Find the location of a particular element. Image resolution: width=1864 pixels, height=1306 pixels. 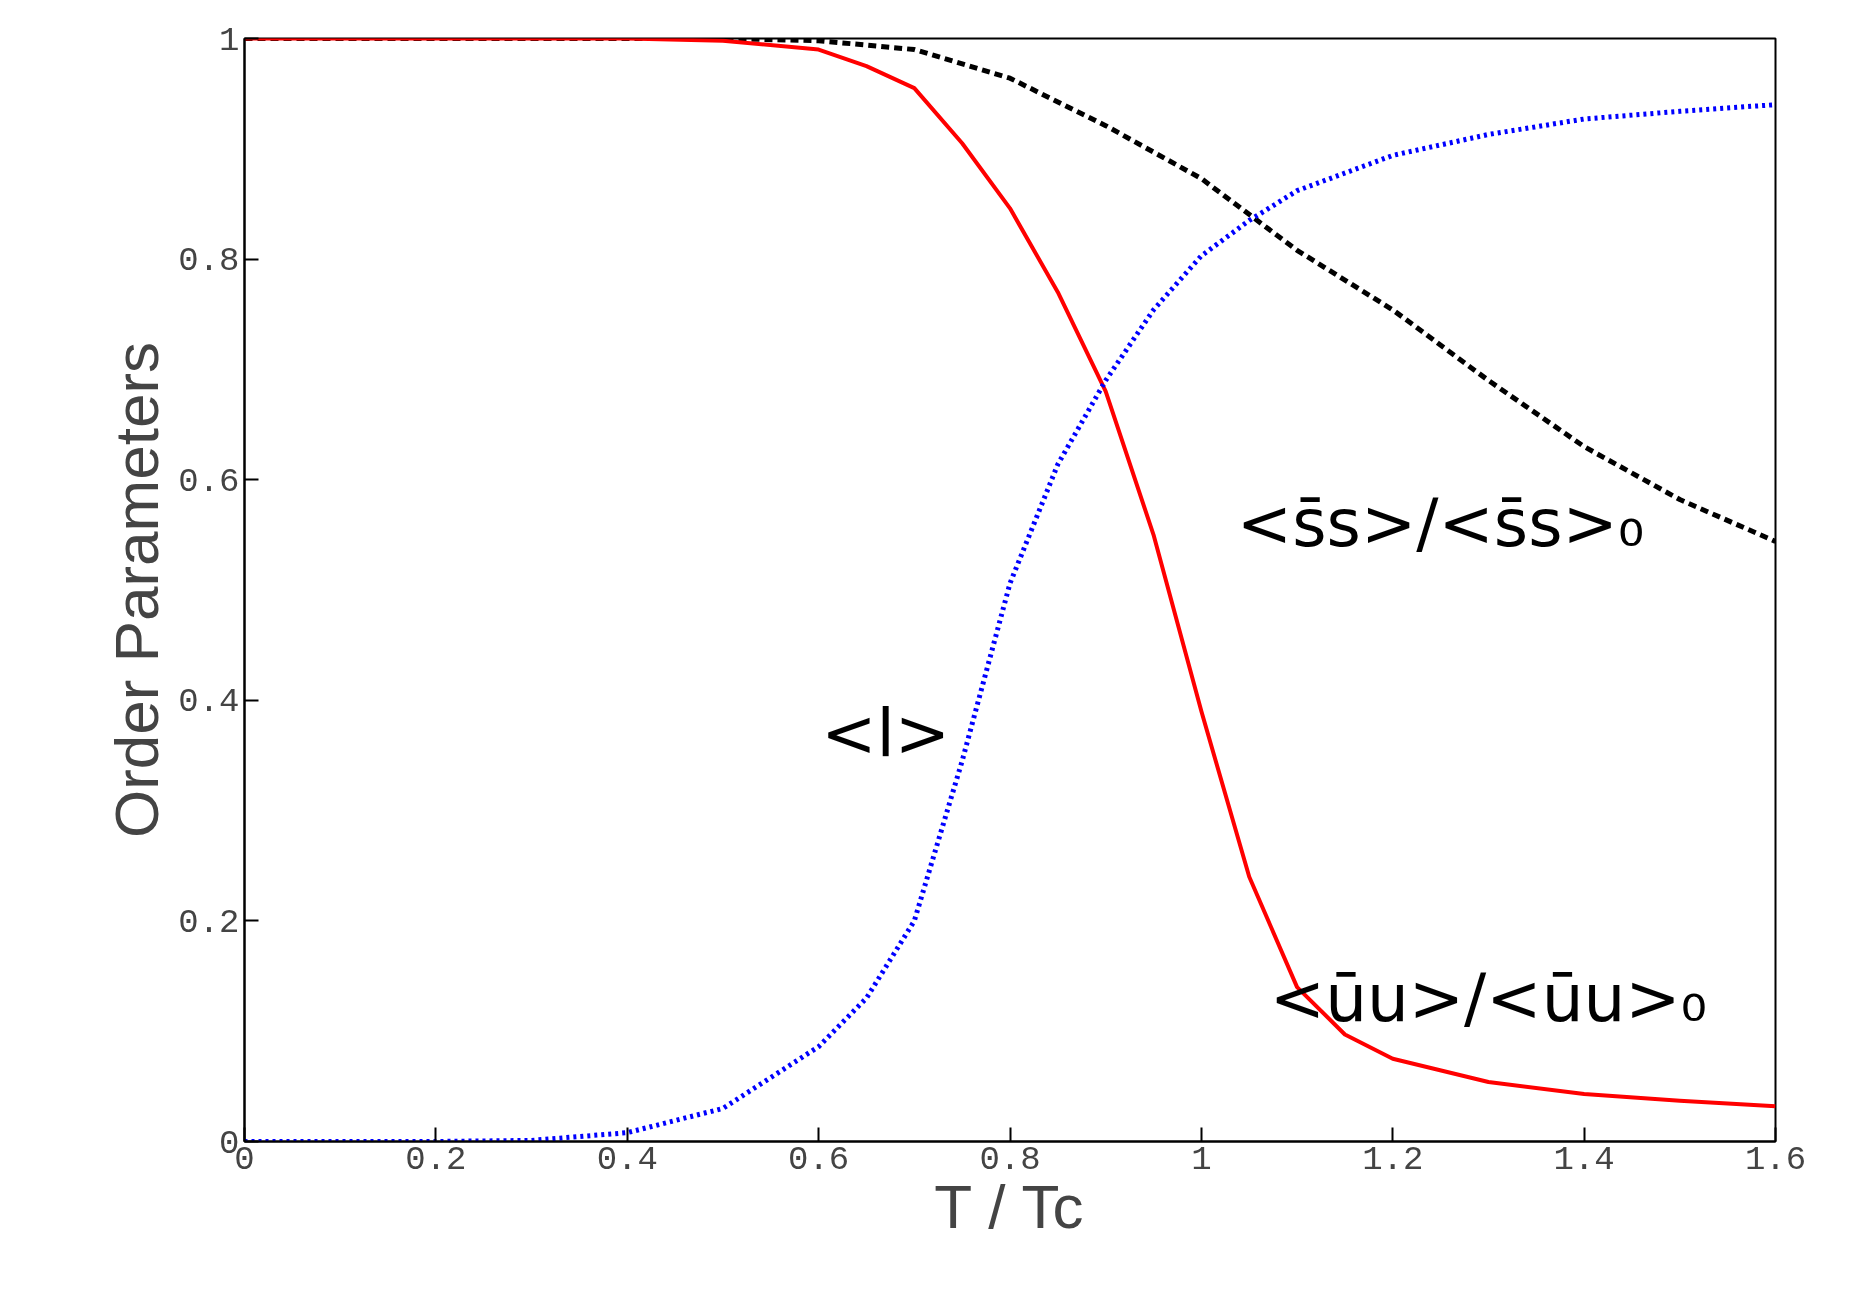

x-tick-label: 0.4 is located at coordinates (627, 1159).